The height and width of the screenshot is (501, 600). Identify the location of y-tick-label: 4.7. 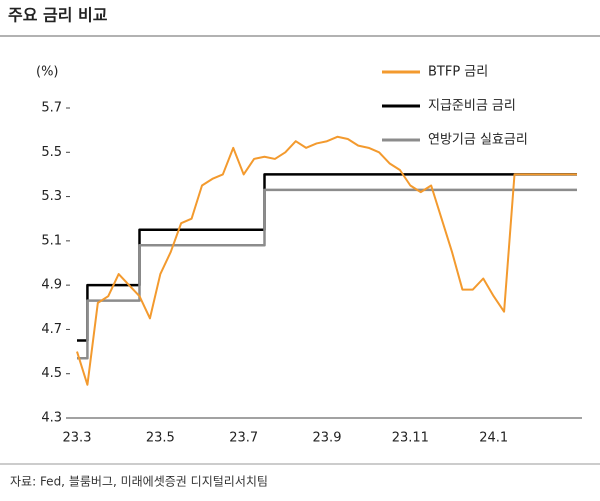
(51, 329).